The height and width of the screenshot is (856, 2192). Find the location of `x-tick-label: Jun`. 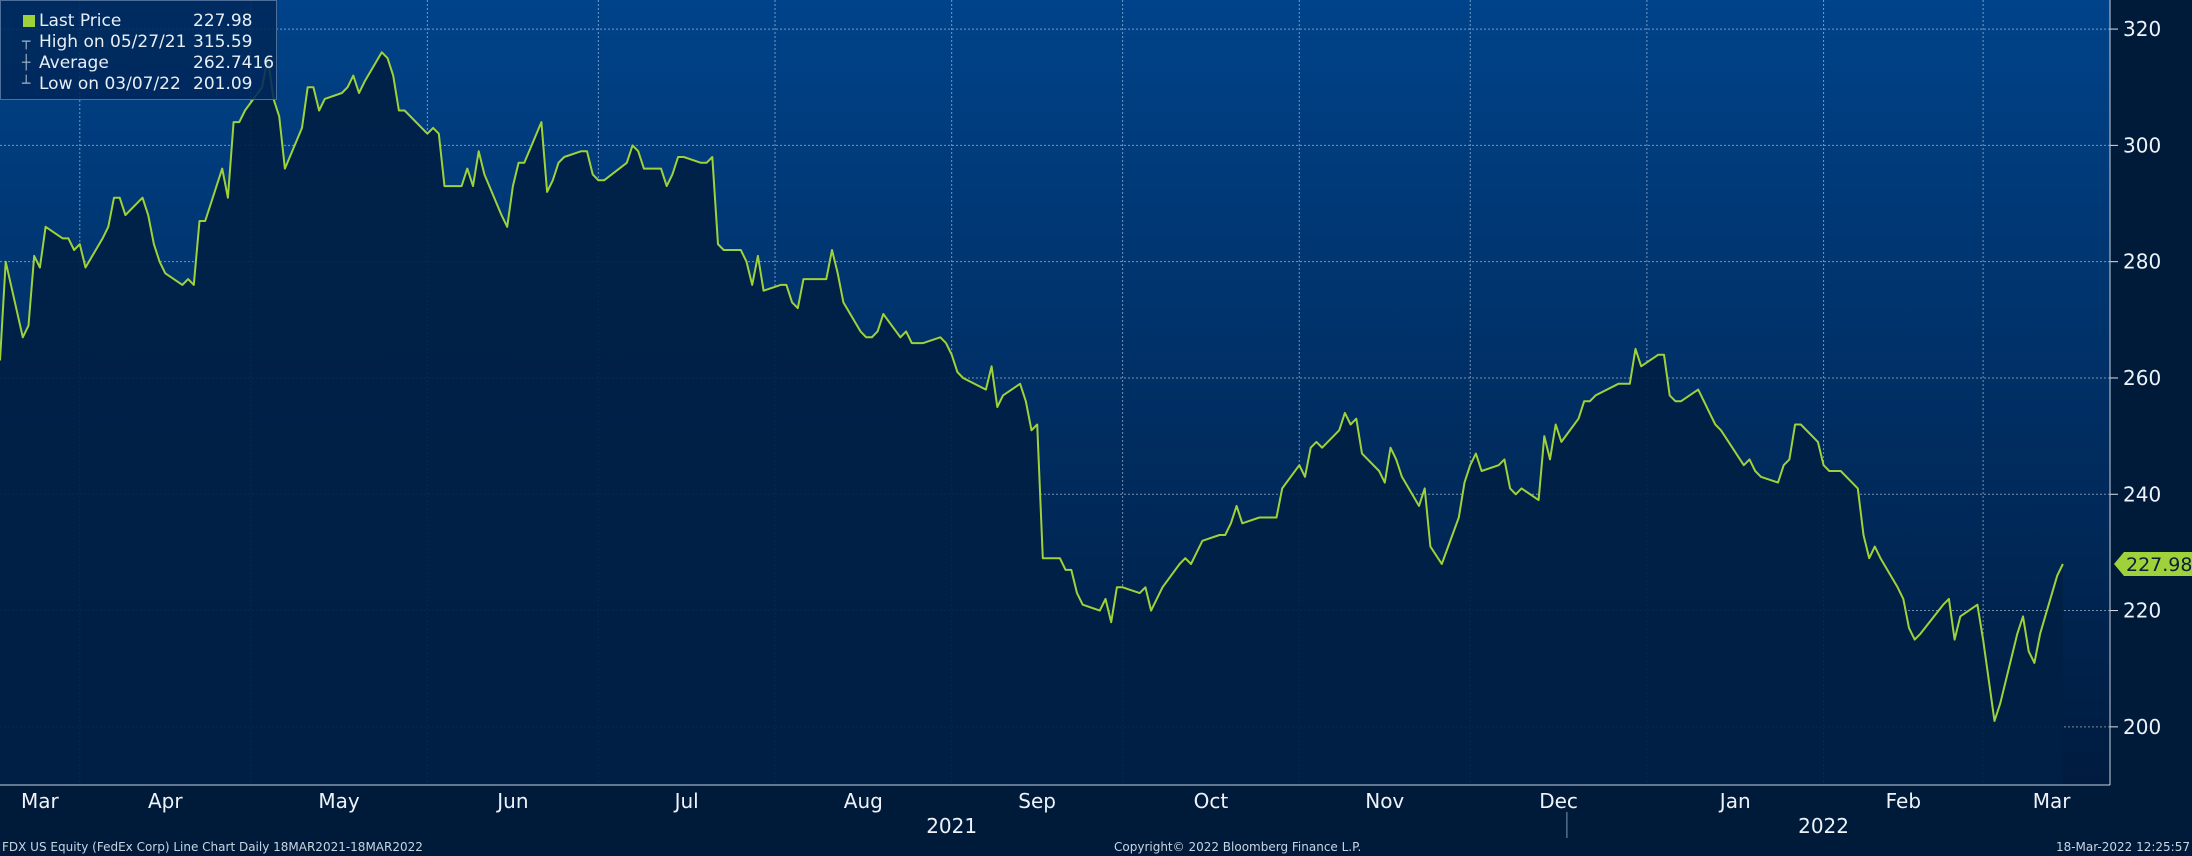

x-tick-label: Jun is located at coordinates (511, 801).